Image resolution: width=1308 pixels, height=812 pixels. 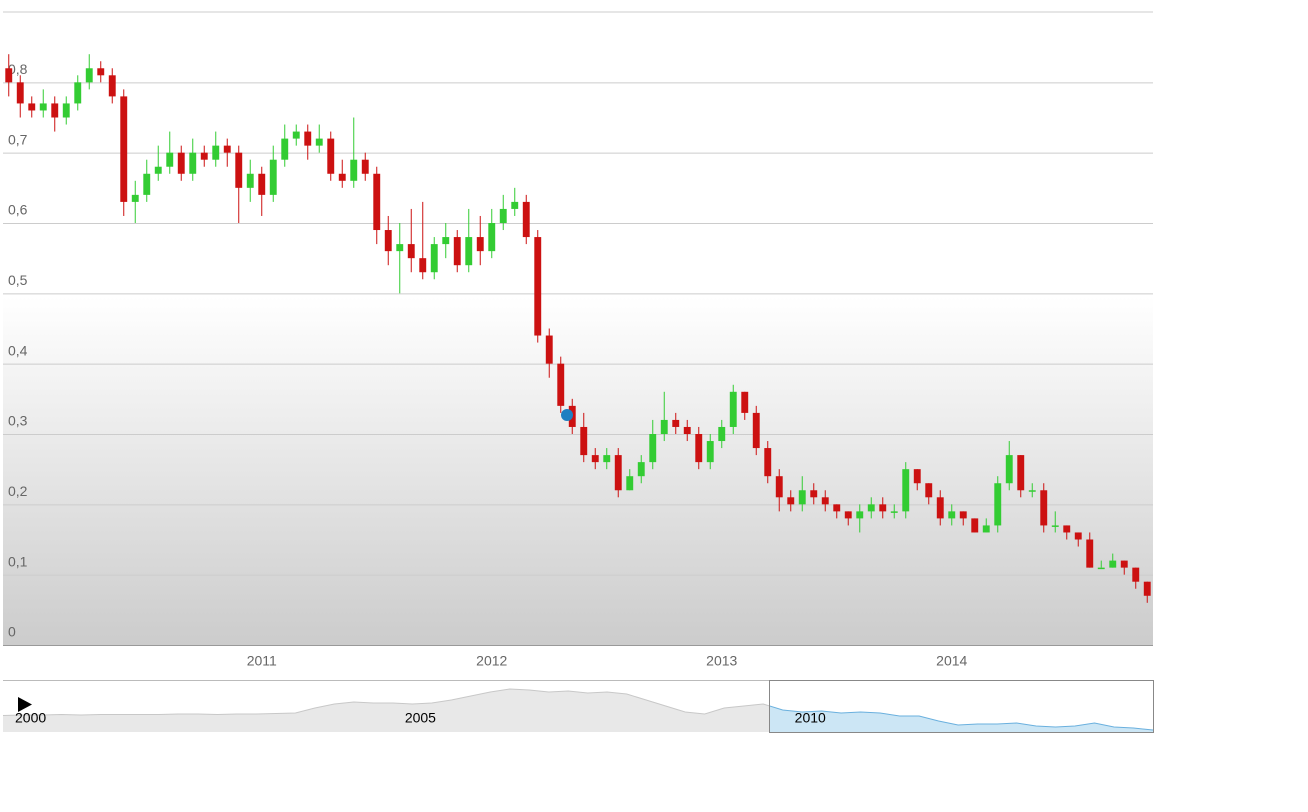 I want to click on x-tick-label: 2013, so click(x=721, y=661).